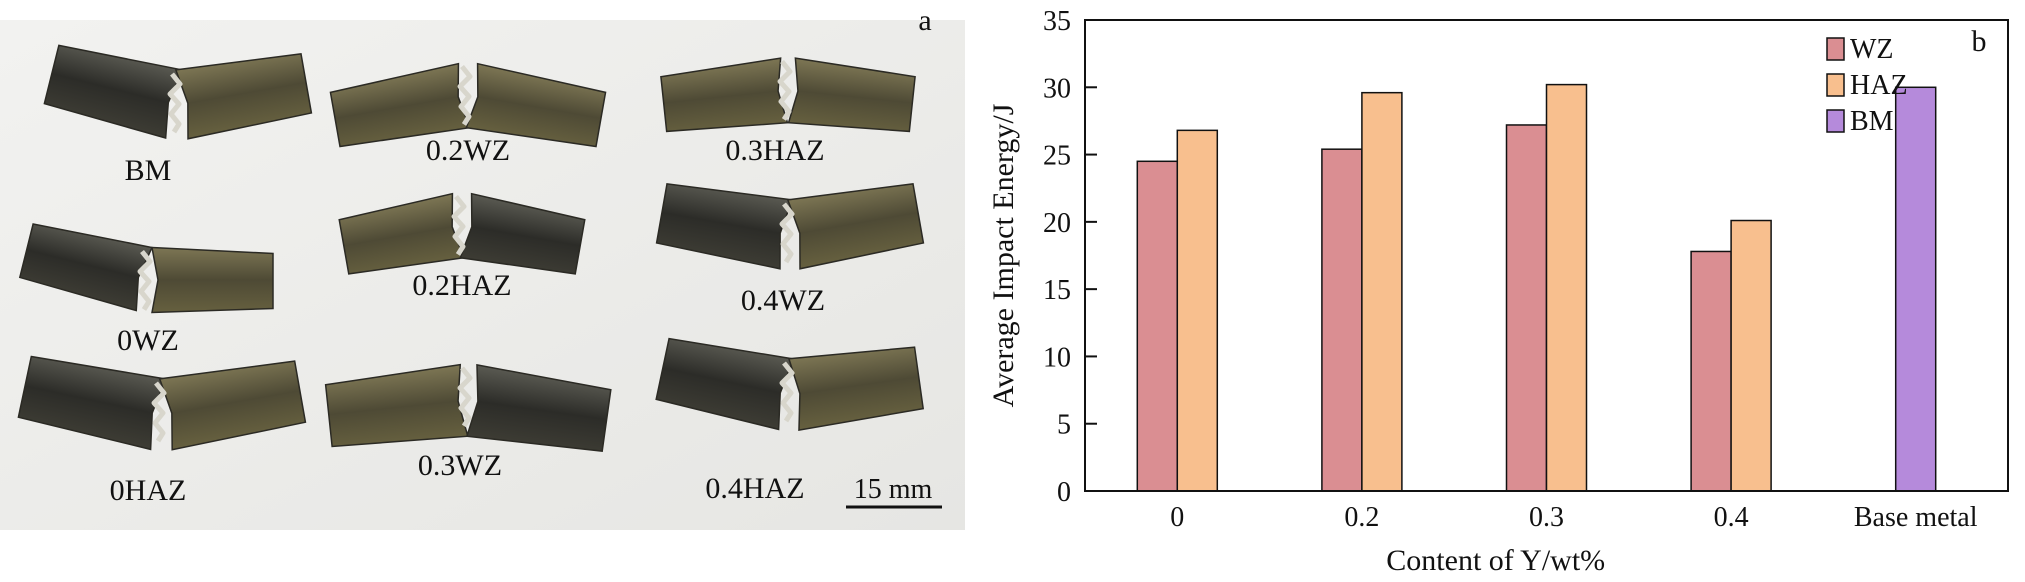 This screenshot has width=2025, height=582. What do you see at coordinates (1003, 255) in the screenshot?
I see `y-axis-title: Average Impact Energy/J` at bounding box center [1003, 255].